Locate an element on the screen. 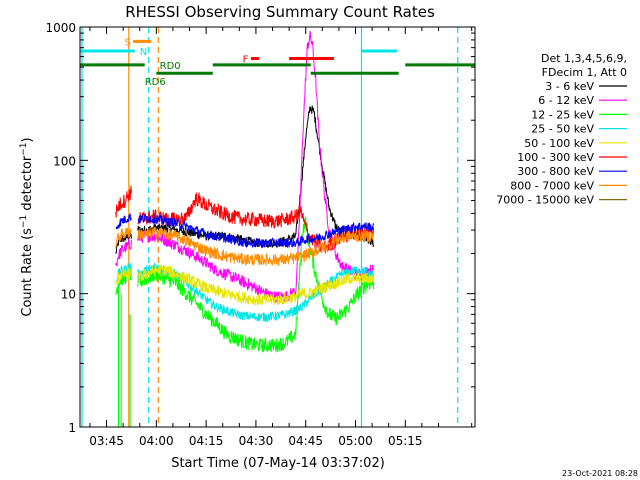 This screenshot has width=640, height=480. timestamp: 23-Oct-2021 08:28 is located at coordinates (600, 473).